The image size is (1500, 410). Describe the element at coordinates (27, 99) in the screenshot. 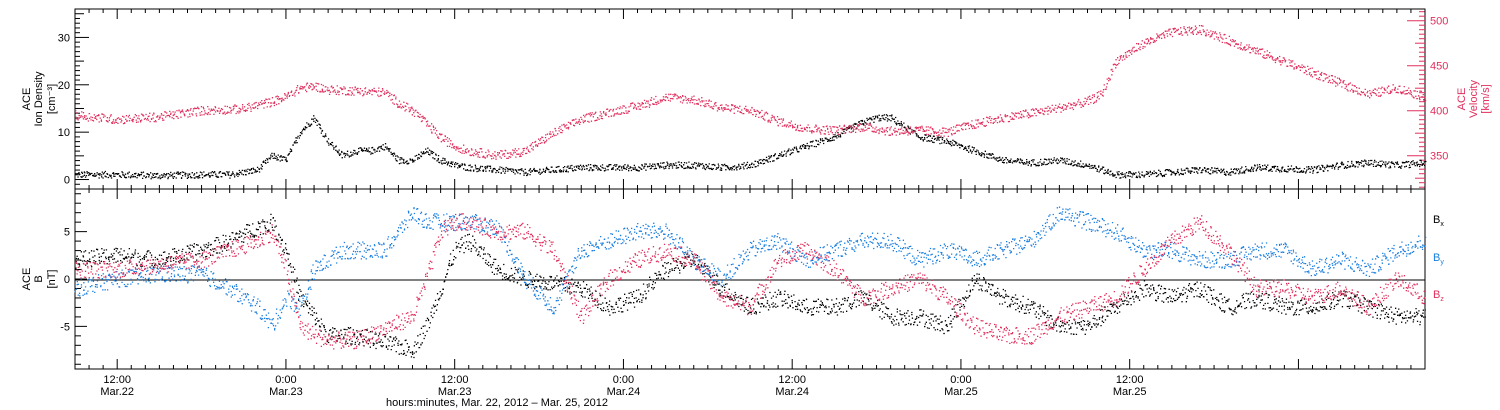

I see `density-axis-title-line-1: ACE` at that location.